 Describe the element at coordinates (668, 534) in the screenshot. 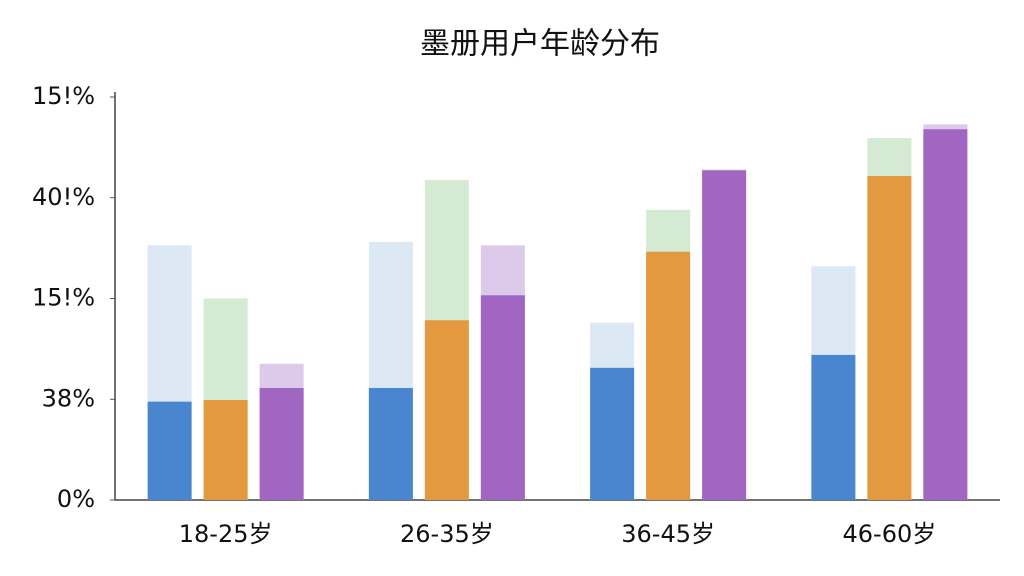

I see `x-tick-label: 36-45岁` at that location.